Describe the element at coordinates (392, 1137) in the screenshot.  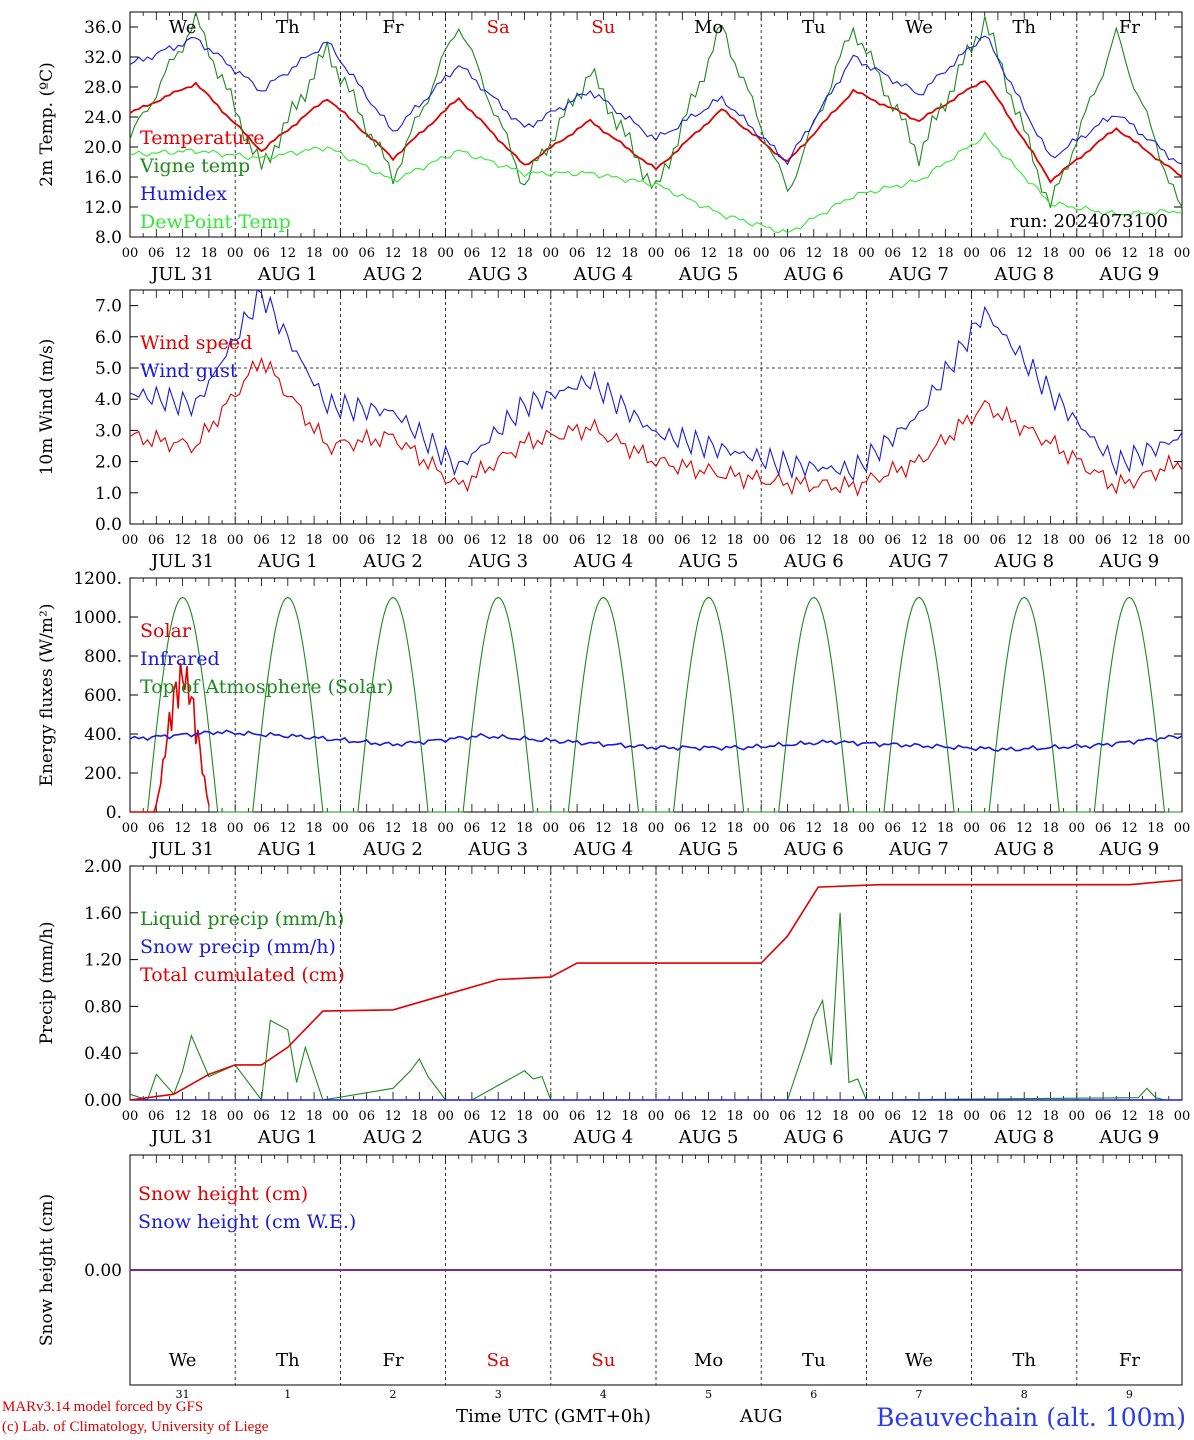
I see `precip-date-label: AUG 2` at that location.